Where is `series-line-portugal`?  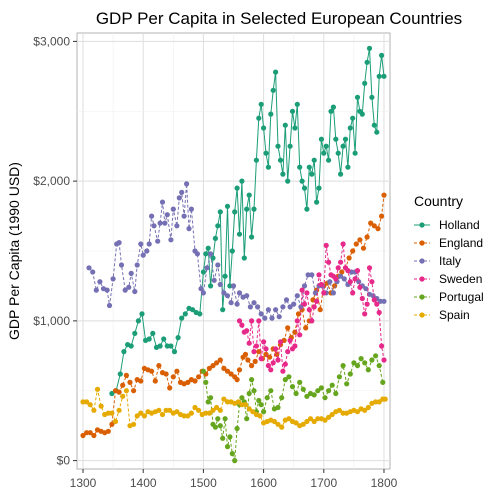 series-line-portugal is located at coordinates (293, 407).